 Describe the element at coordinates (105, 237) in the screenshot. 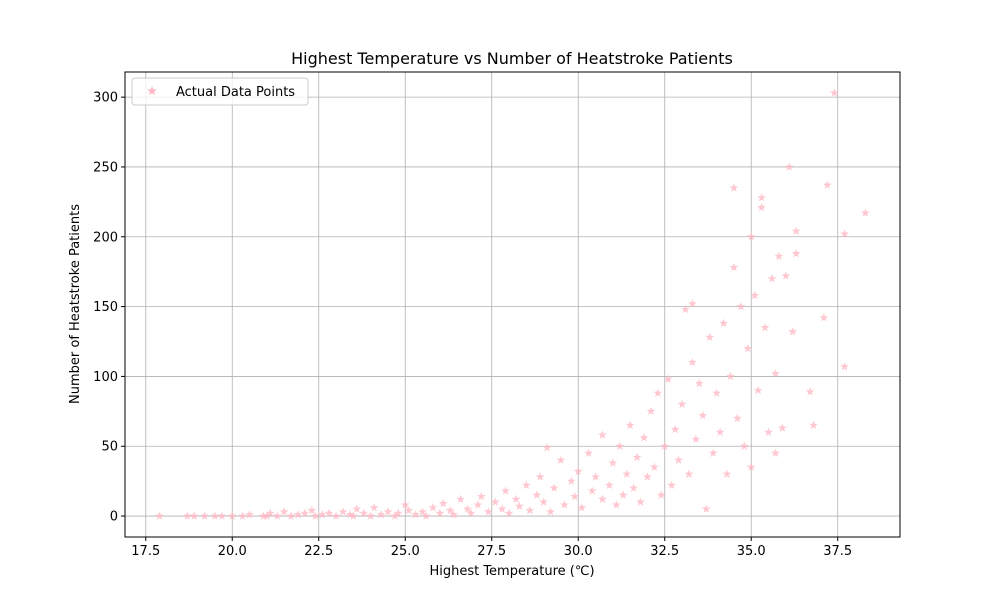

I see `y-tick-label: 200` at that location.